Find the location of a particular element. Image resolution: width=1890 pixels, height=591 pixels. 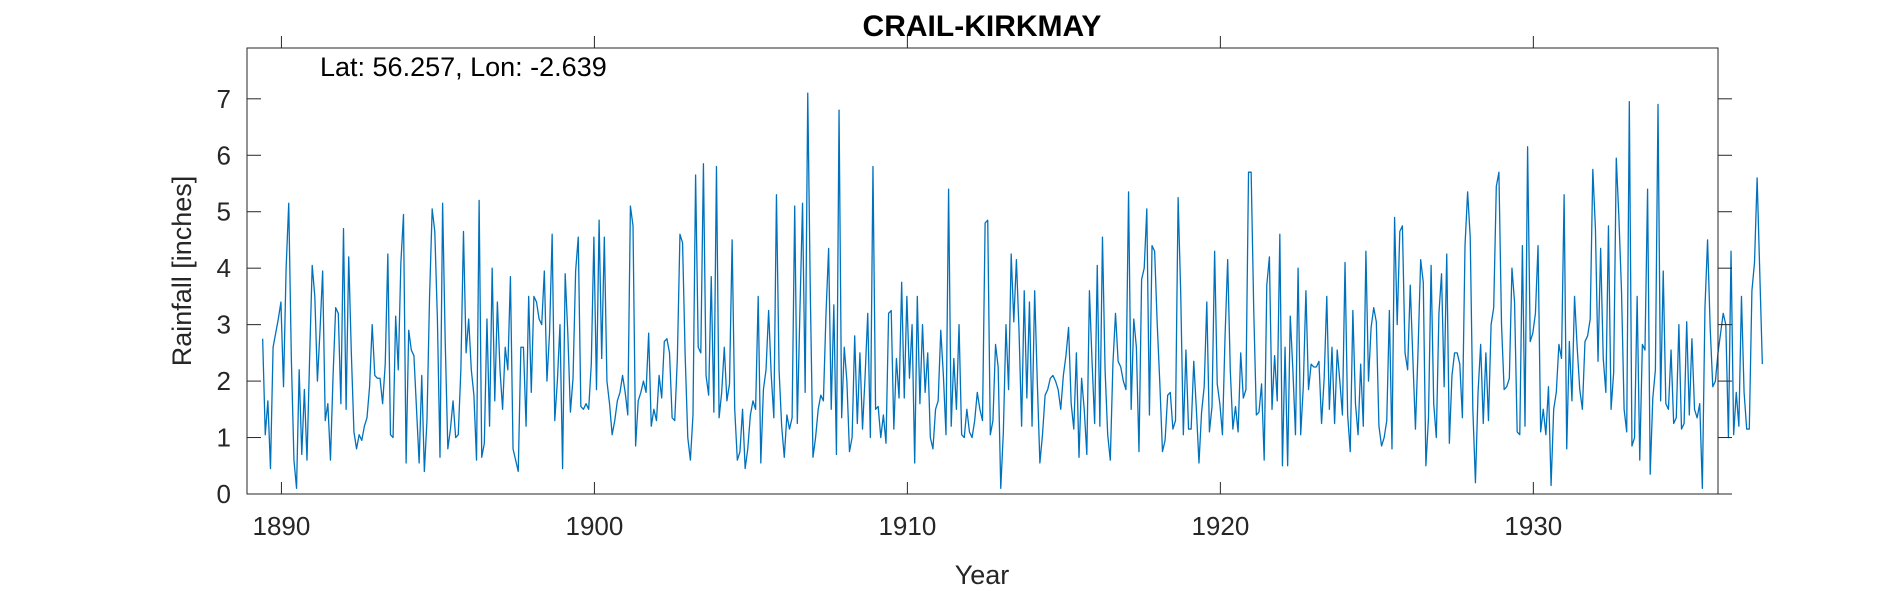

y-tick-label: 7 is located at coordinates (224, 99).